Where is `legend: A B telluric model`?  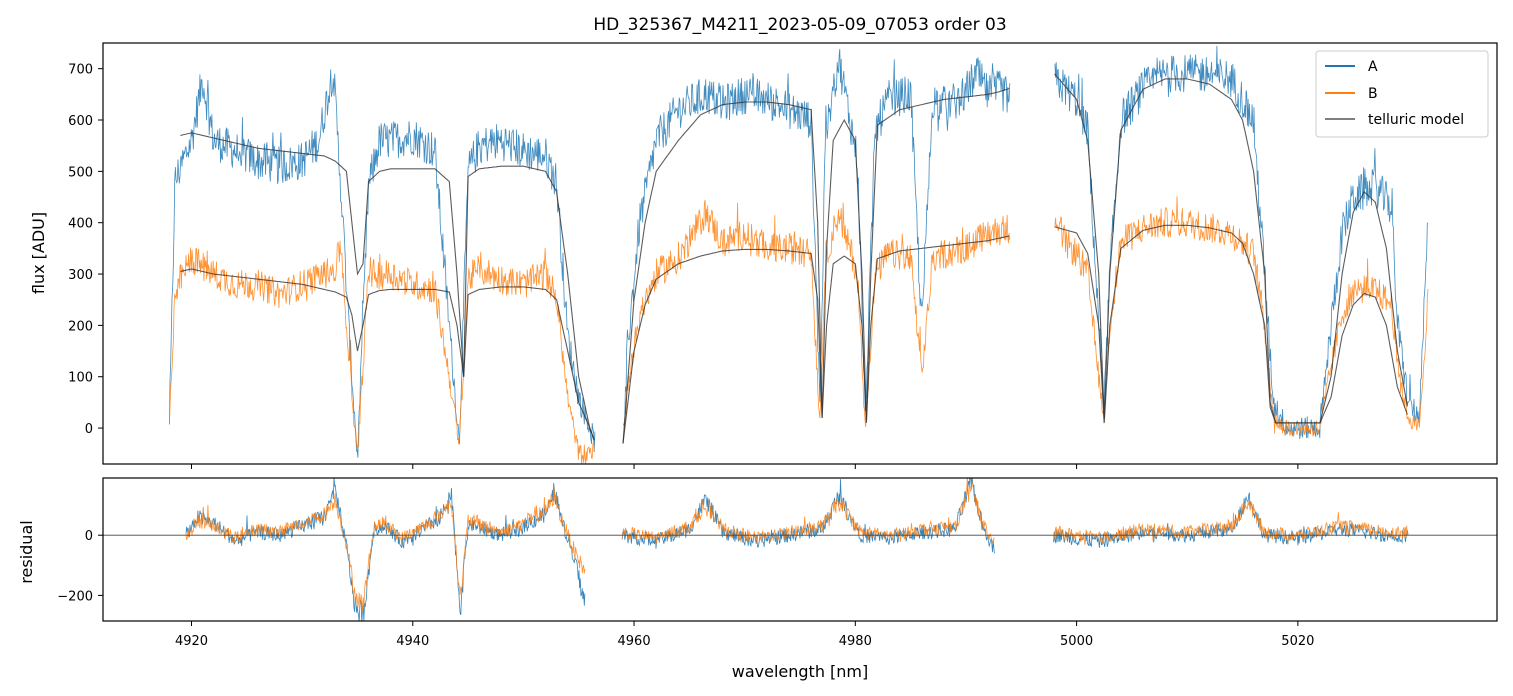 legend: A B telluric model is located at coordinates (1402, 94).